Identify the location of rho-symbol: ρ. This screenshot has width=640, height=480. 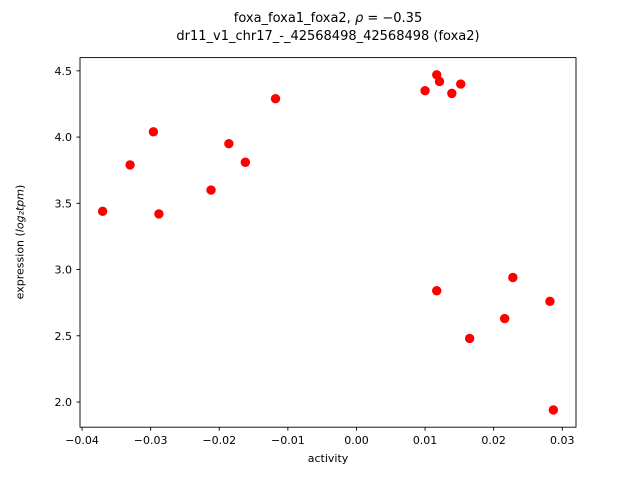
(359, 18).